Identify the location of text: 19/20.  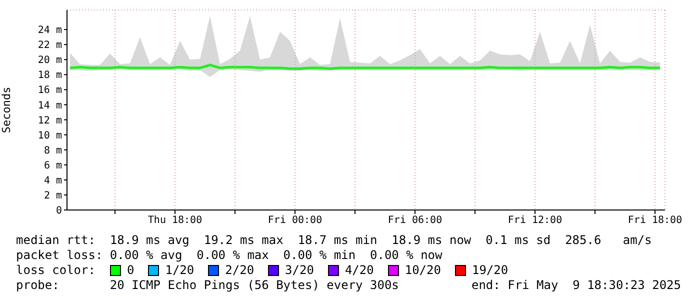
(489, 270).